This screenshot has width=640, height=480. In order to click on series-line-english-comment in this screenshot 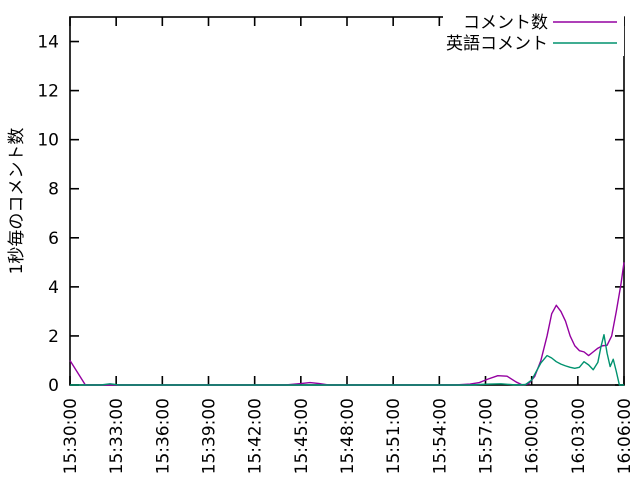, I will do `click(347, 360)`.